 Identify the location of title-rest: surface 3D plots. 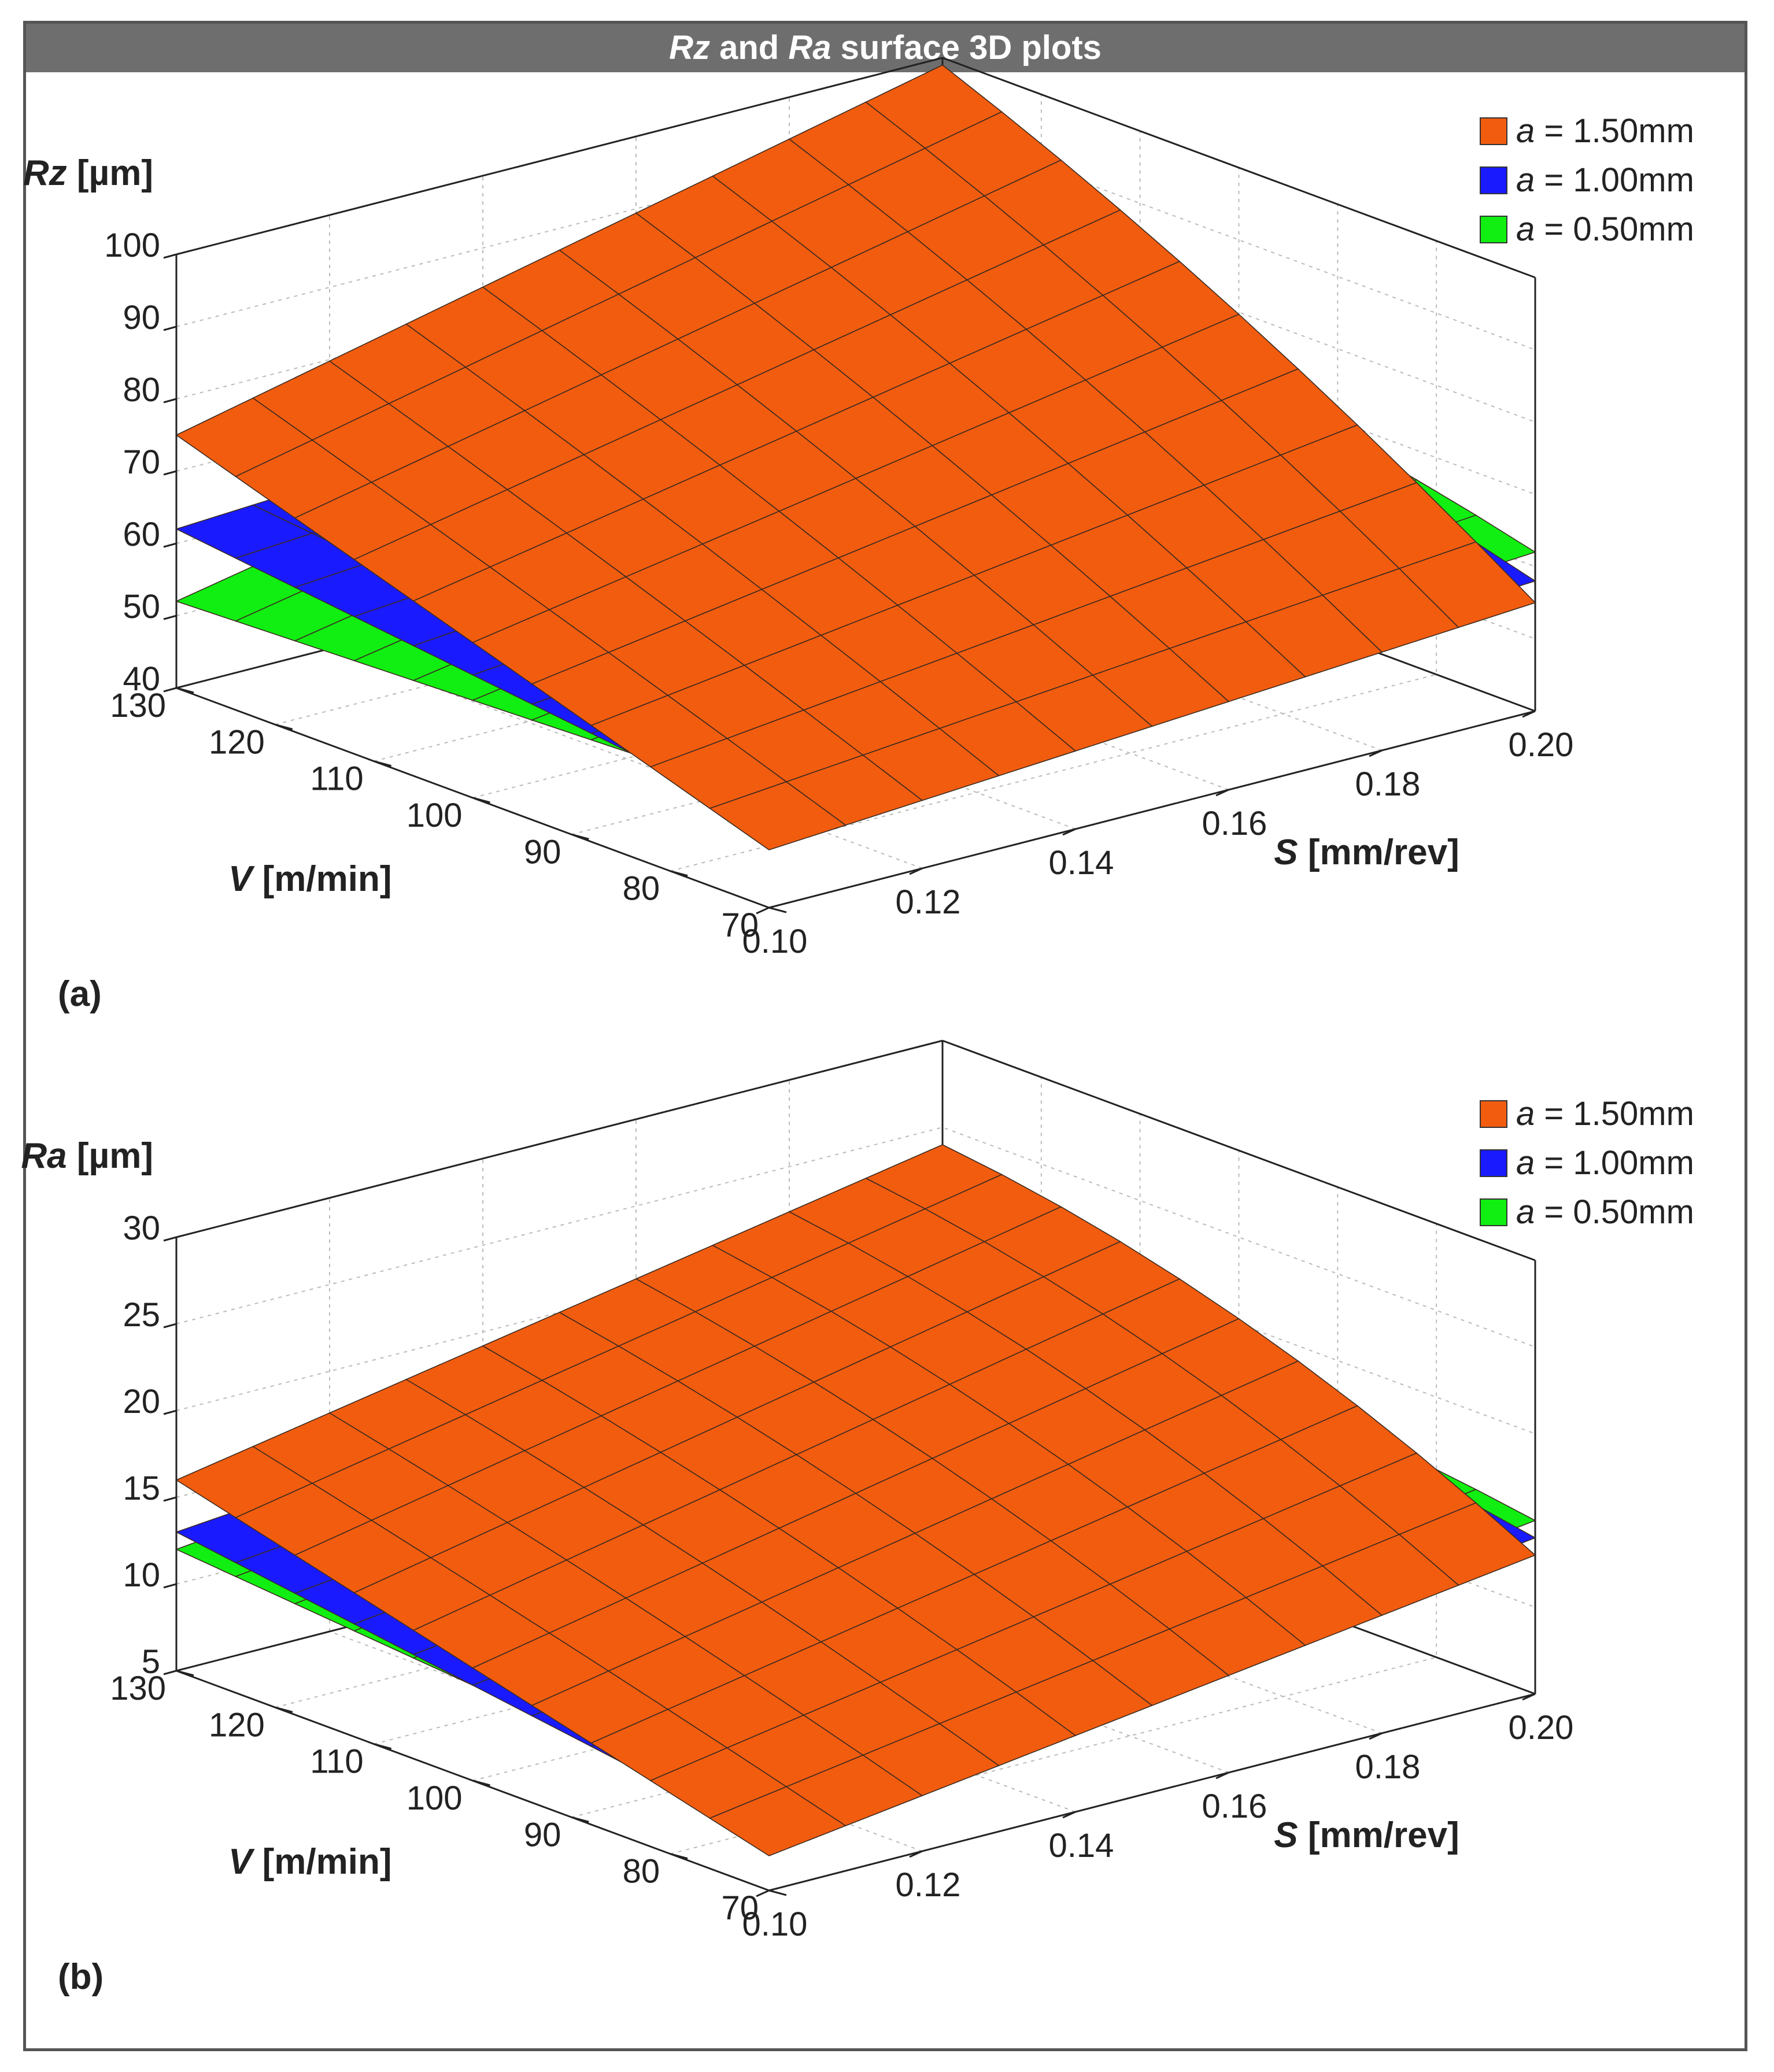
(971, 47).